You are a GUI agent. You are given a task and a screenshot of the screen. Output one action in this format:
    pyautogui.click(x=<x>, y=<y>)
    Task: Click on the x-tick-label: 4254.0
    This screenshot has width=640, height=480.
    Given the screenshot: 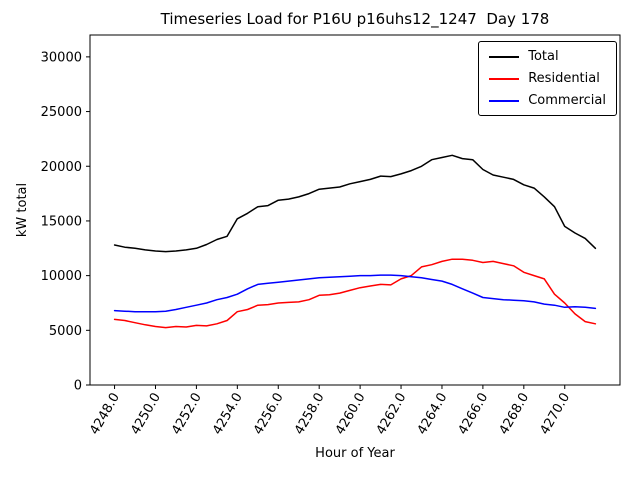 What is the action you would take?
    pyautogui.click(x=228, y=414)
    